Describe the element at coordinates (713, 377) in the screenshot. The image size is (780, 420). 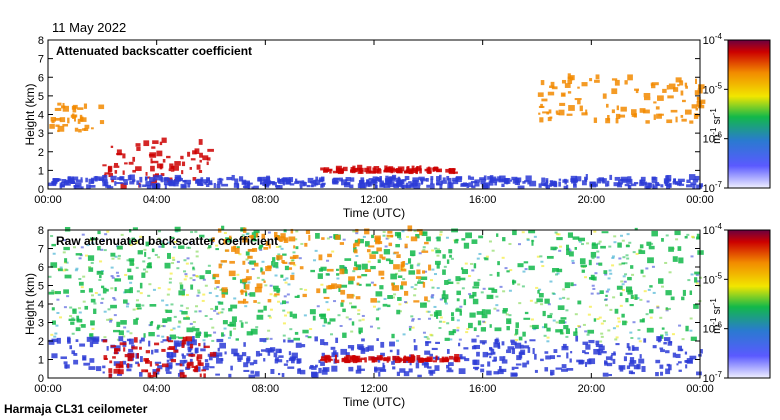
I see `colorbar-tick-label: 10-7` at that location.